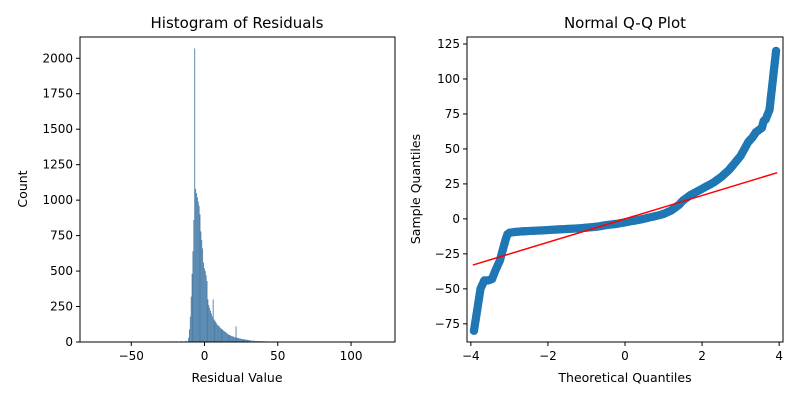  I want to click on qq-y-tick-label: 25, so click(452, 184).